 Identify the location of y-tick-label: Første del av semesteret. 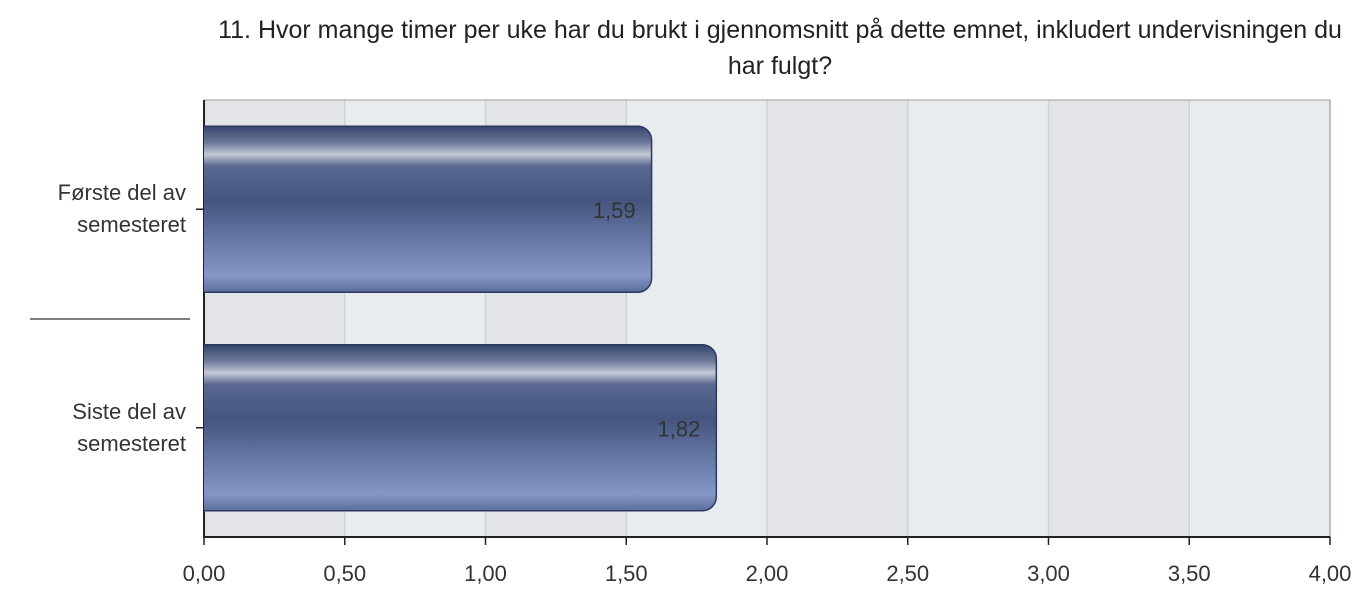
(121, 209).